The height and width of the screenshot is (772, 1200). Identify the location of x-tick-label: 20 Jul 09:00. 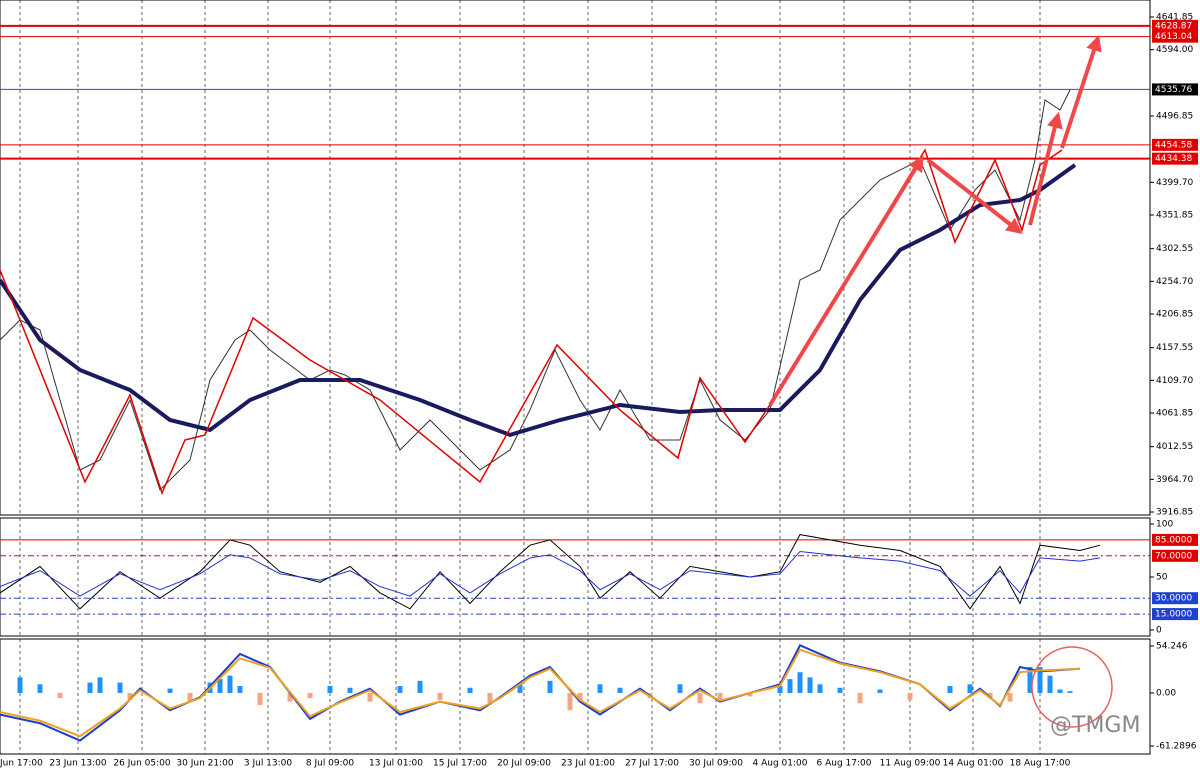
(524, 764).